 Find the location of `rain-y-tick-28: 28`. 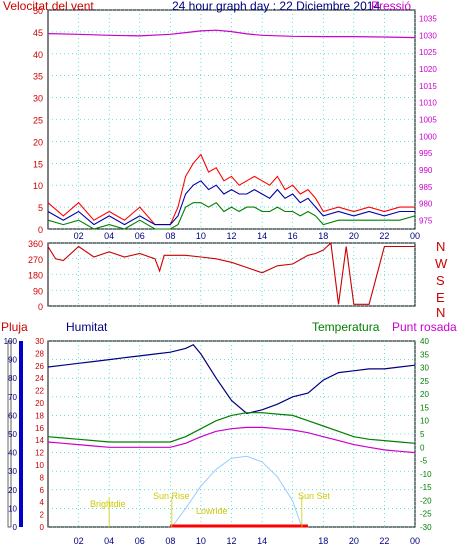

rain-y-tick-28: 28 is located at coordinates (39, 353).